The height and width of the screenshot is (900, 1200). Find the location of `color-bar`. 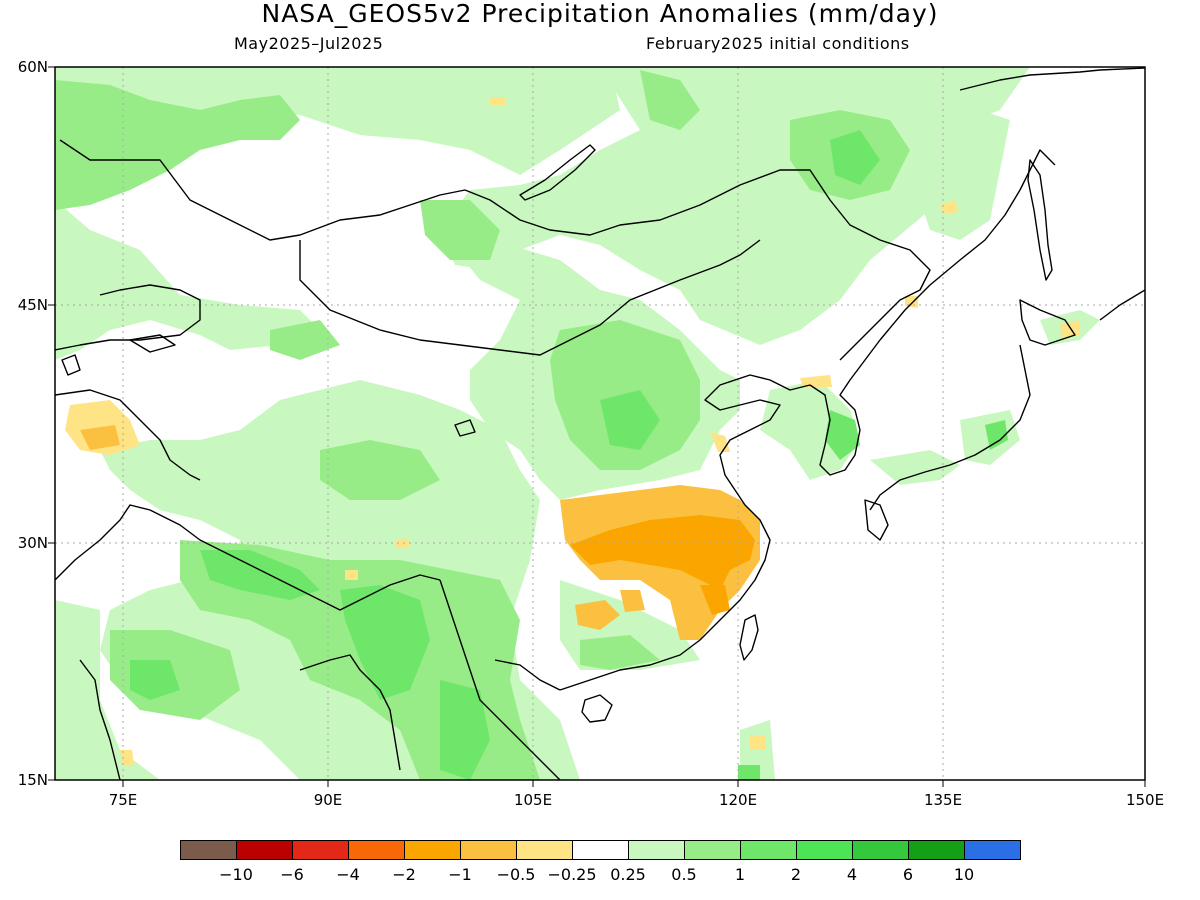

color-bar is located at coordinates (600, 851).